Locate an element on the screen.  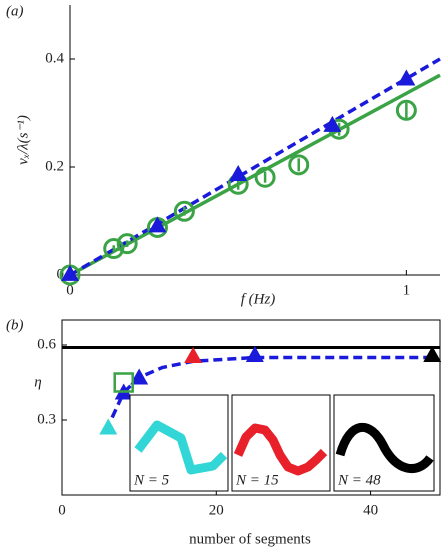
panel-label: (a) is located at coordinates (15, 11).